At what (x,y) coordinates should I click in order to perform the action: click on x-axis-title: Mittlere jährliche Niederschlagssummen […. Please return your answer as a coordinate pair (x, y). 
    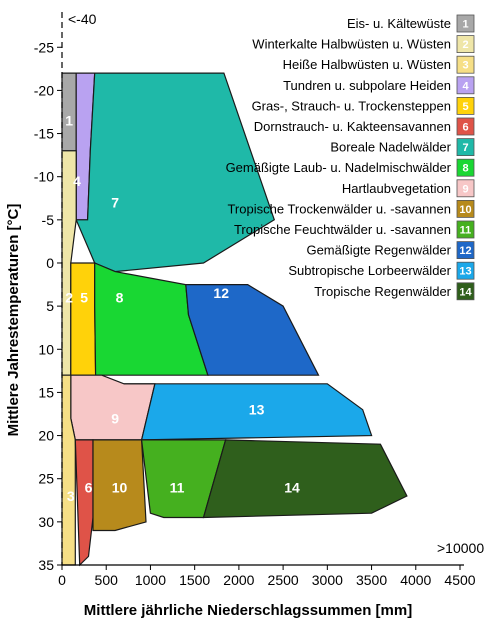
    Looking at the image, I should click on (248, 610).